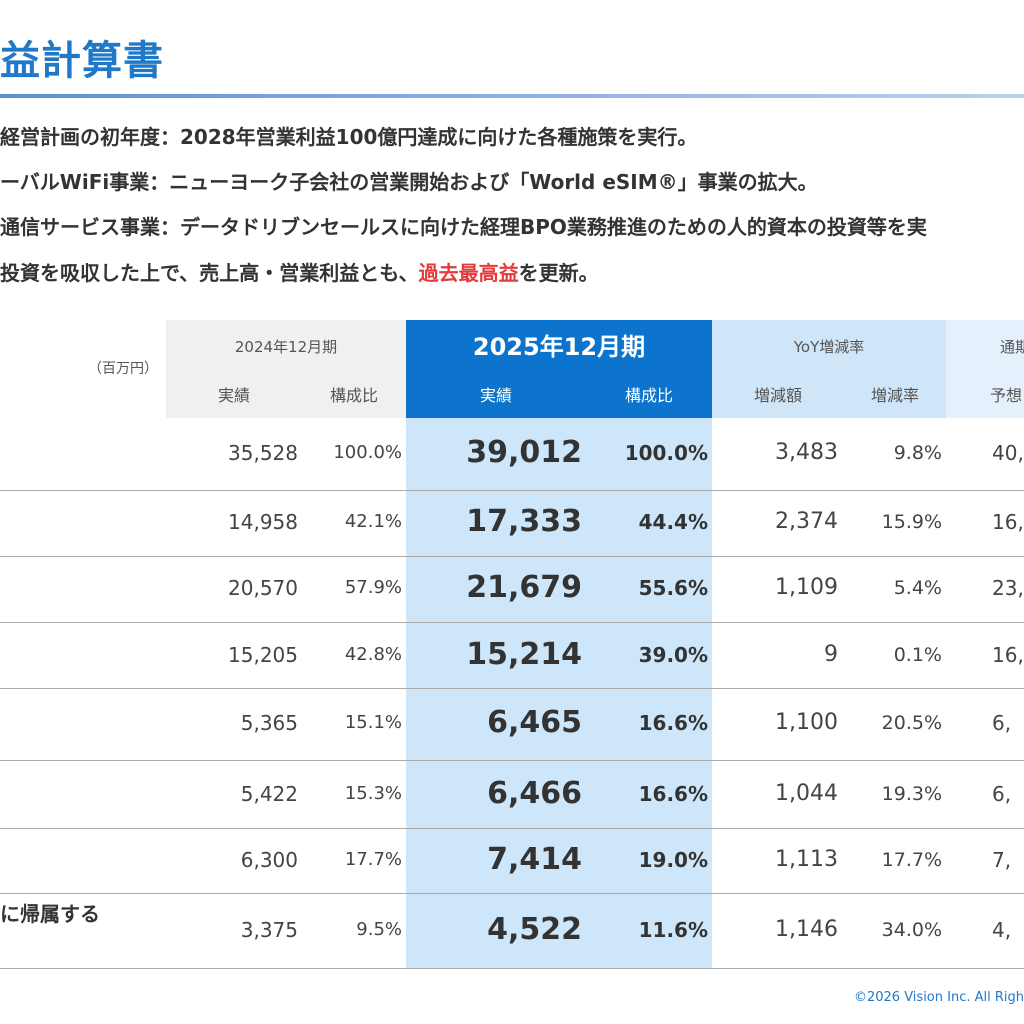 Image resolution: width=1024 pixels, height=1024 pixels. Describe the element at coordinates (373, 793) in the screenshot. I see `cell-prev-ratio: 15.3%` at that location.